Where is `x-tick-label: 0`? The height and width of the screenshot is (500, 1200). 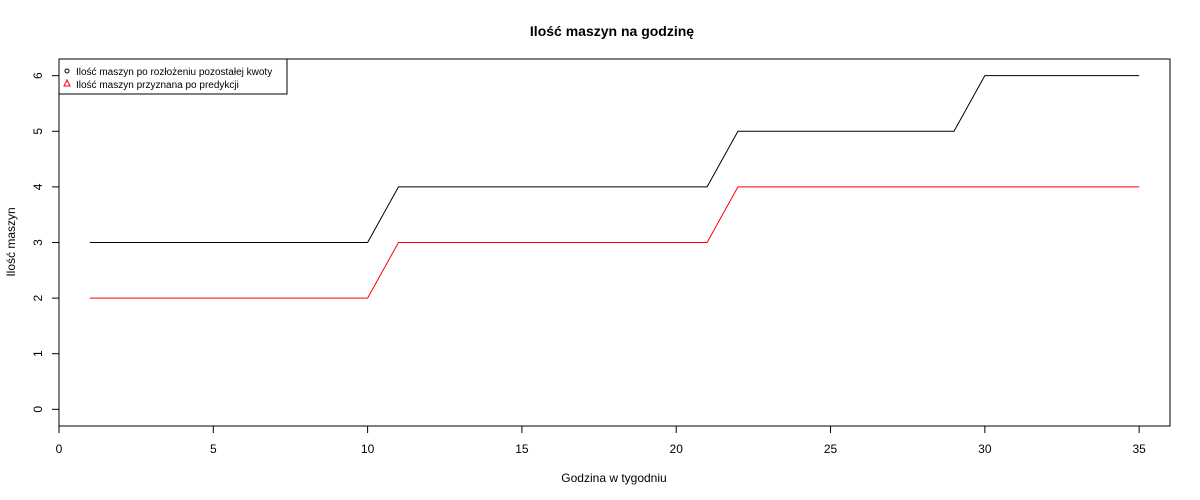
x-tick-label: 0 is located at coordinates (59, 449).